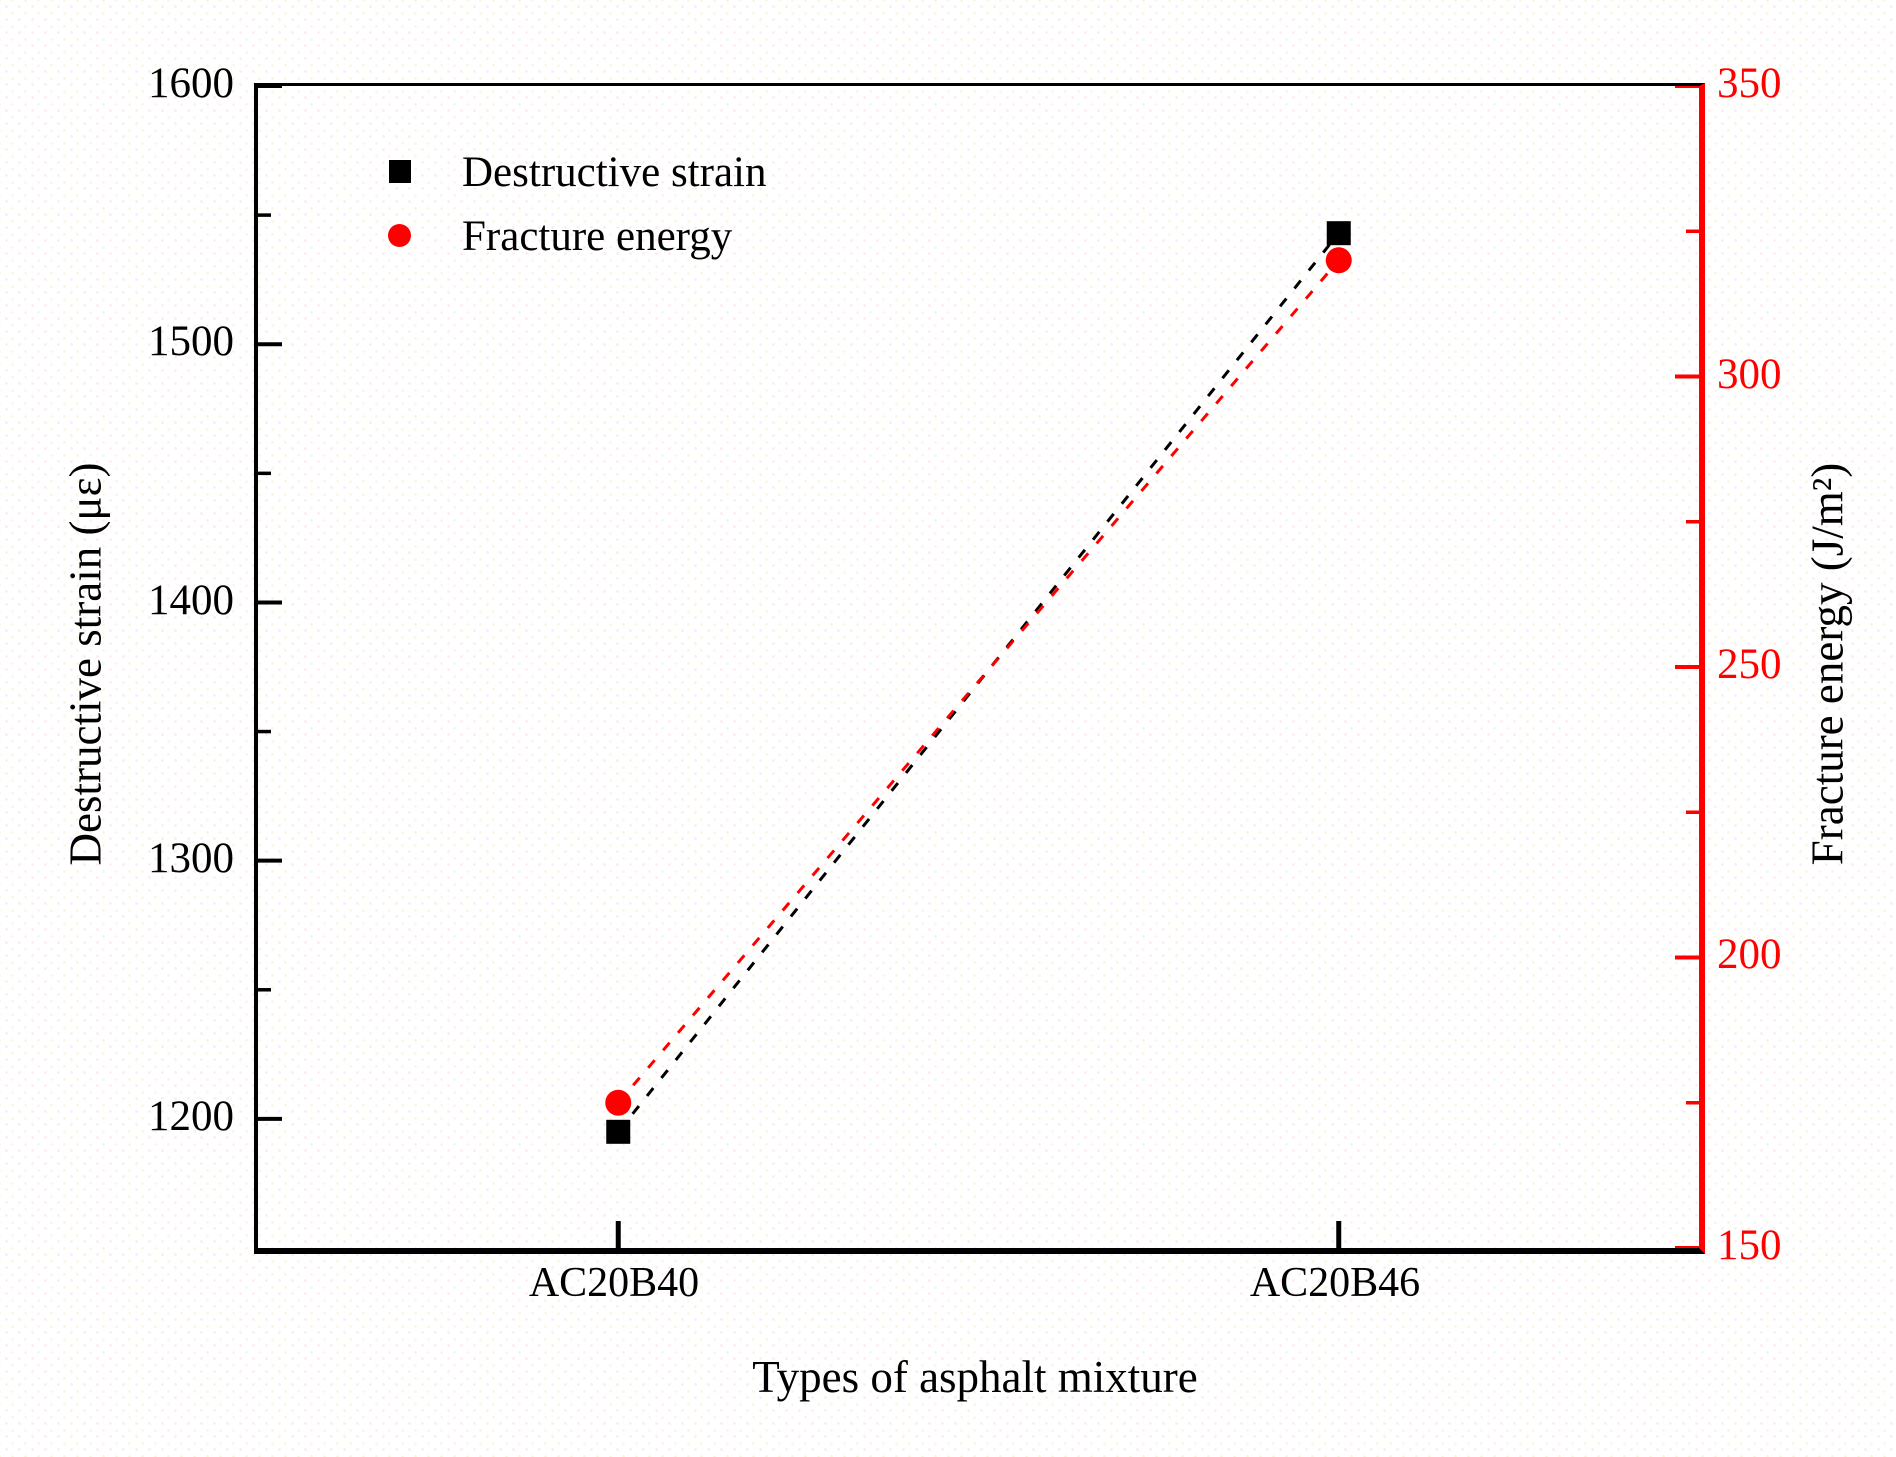 Image resolution: width=1896 pixels, height=1457 pixels. What do you see at coordinates (614, 1283) in the screenshot?
I see `x-tick-label-ac20b40: AC20B40` at bounding box center [614, 1283].